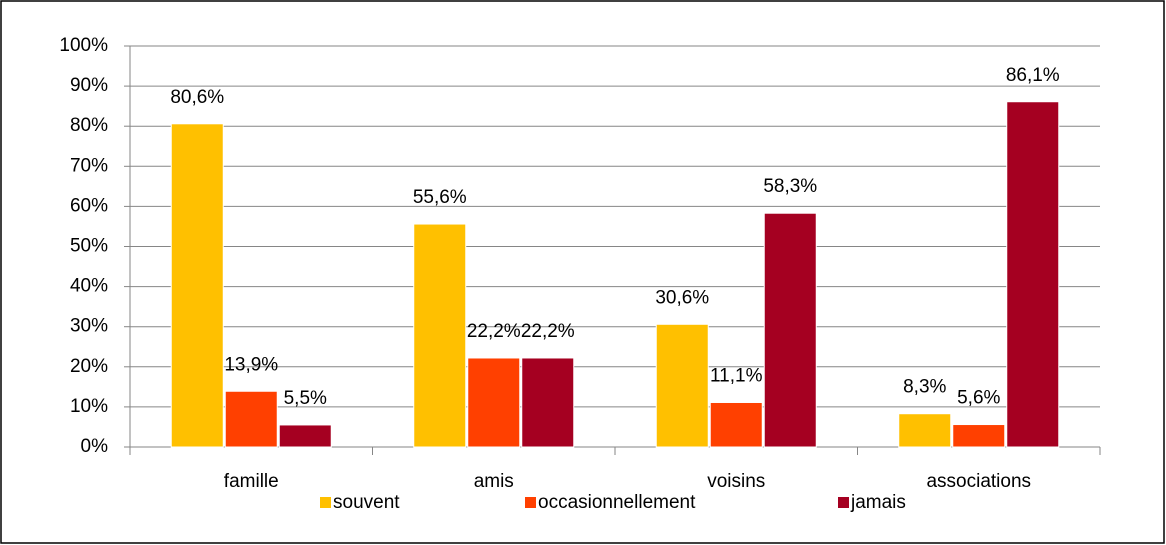  Describe the element at coordinates (440, 197) in the screenshot. I see `data-label: 55,6%` at that location.